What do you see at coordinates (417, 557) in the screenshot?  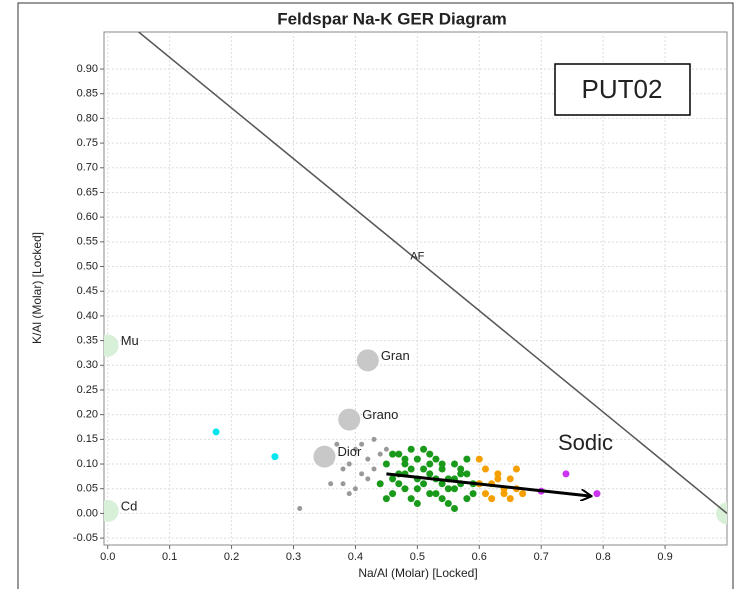 I see `x-tick-label: 0.5` at bounding box center [417, 557].